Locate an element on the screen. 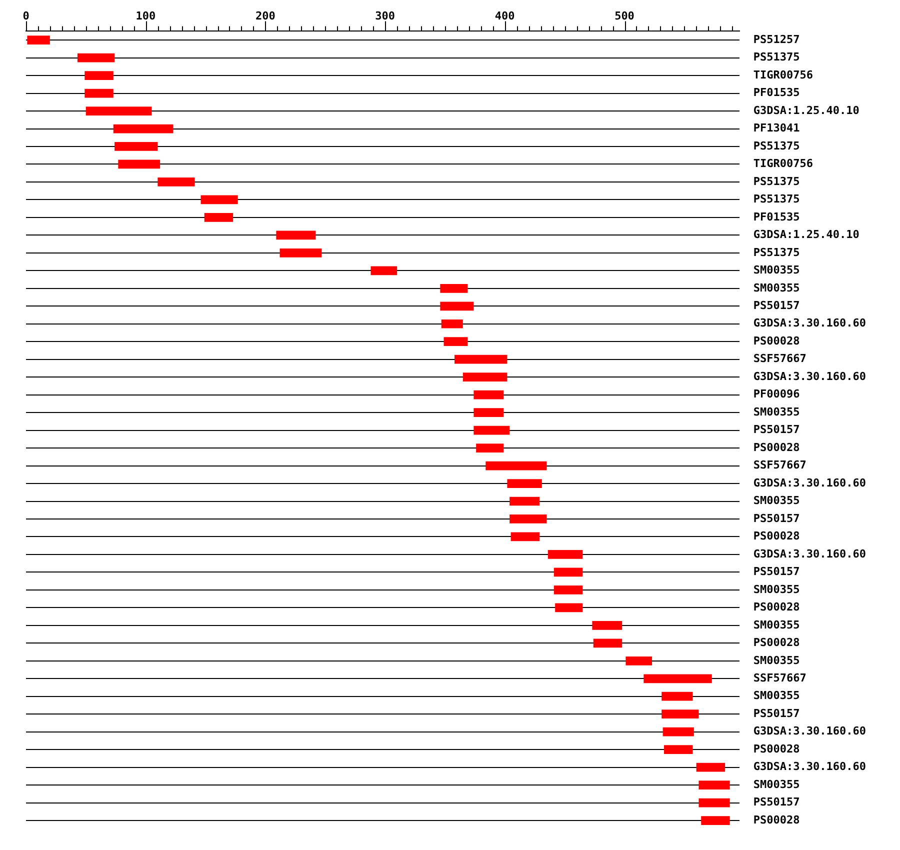 This screenshot has width=900, height=850. x-tick-label: 500 is located at coordinates (624, 15).